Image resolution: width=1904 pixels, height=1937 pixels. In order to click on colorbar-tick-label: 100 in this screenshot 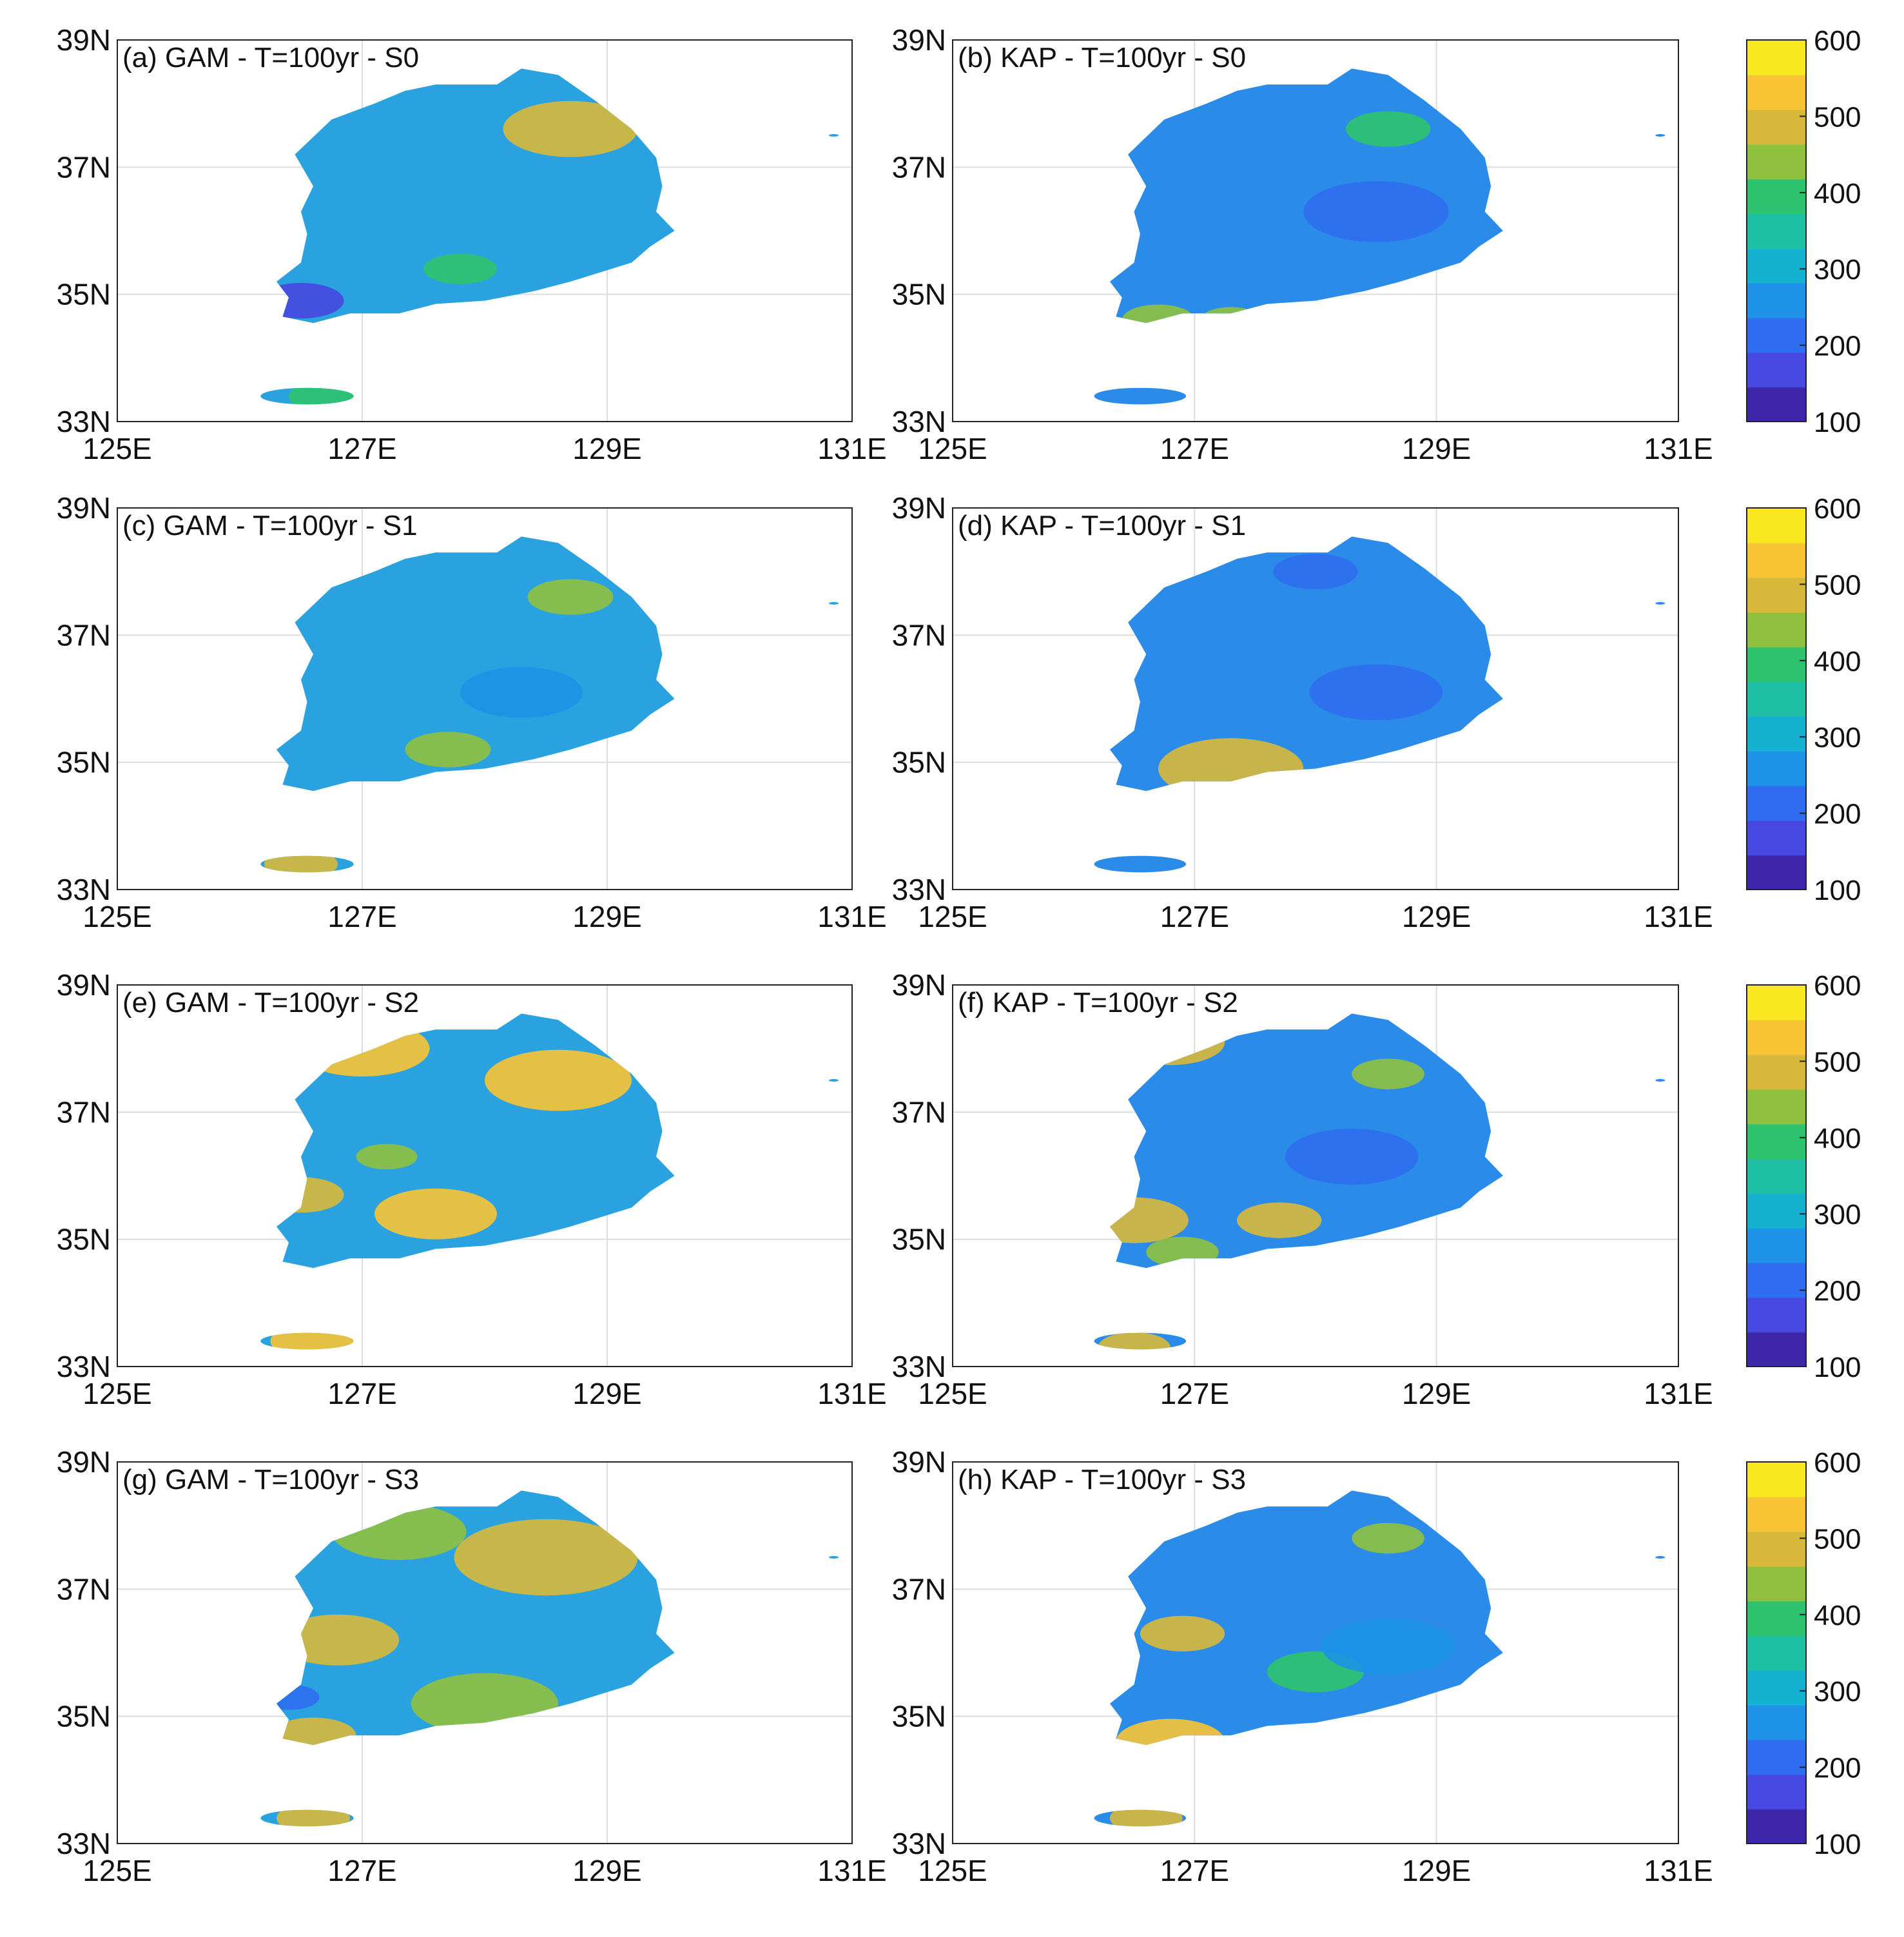, I will do `click(1838, 1368)`.